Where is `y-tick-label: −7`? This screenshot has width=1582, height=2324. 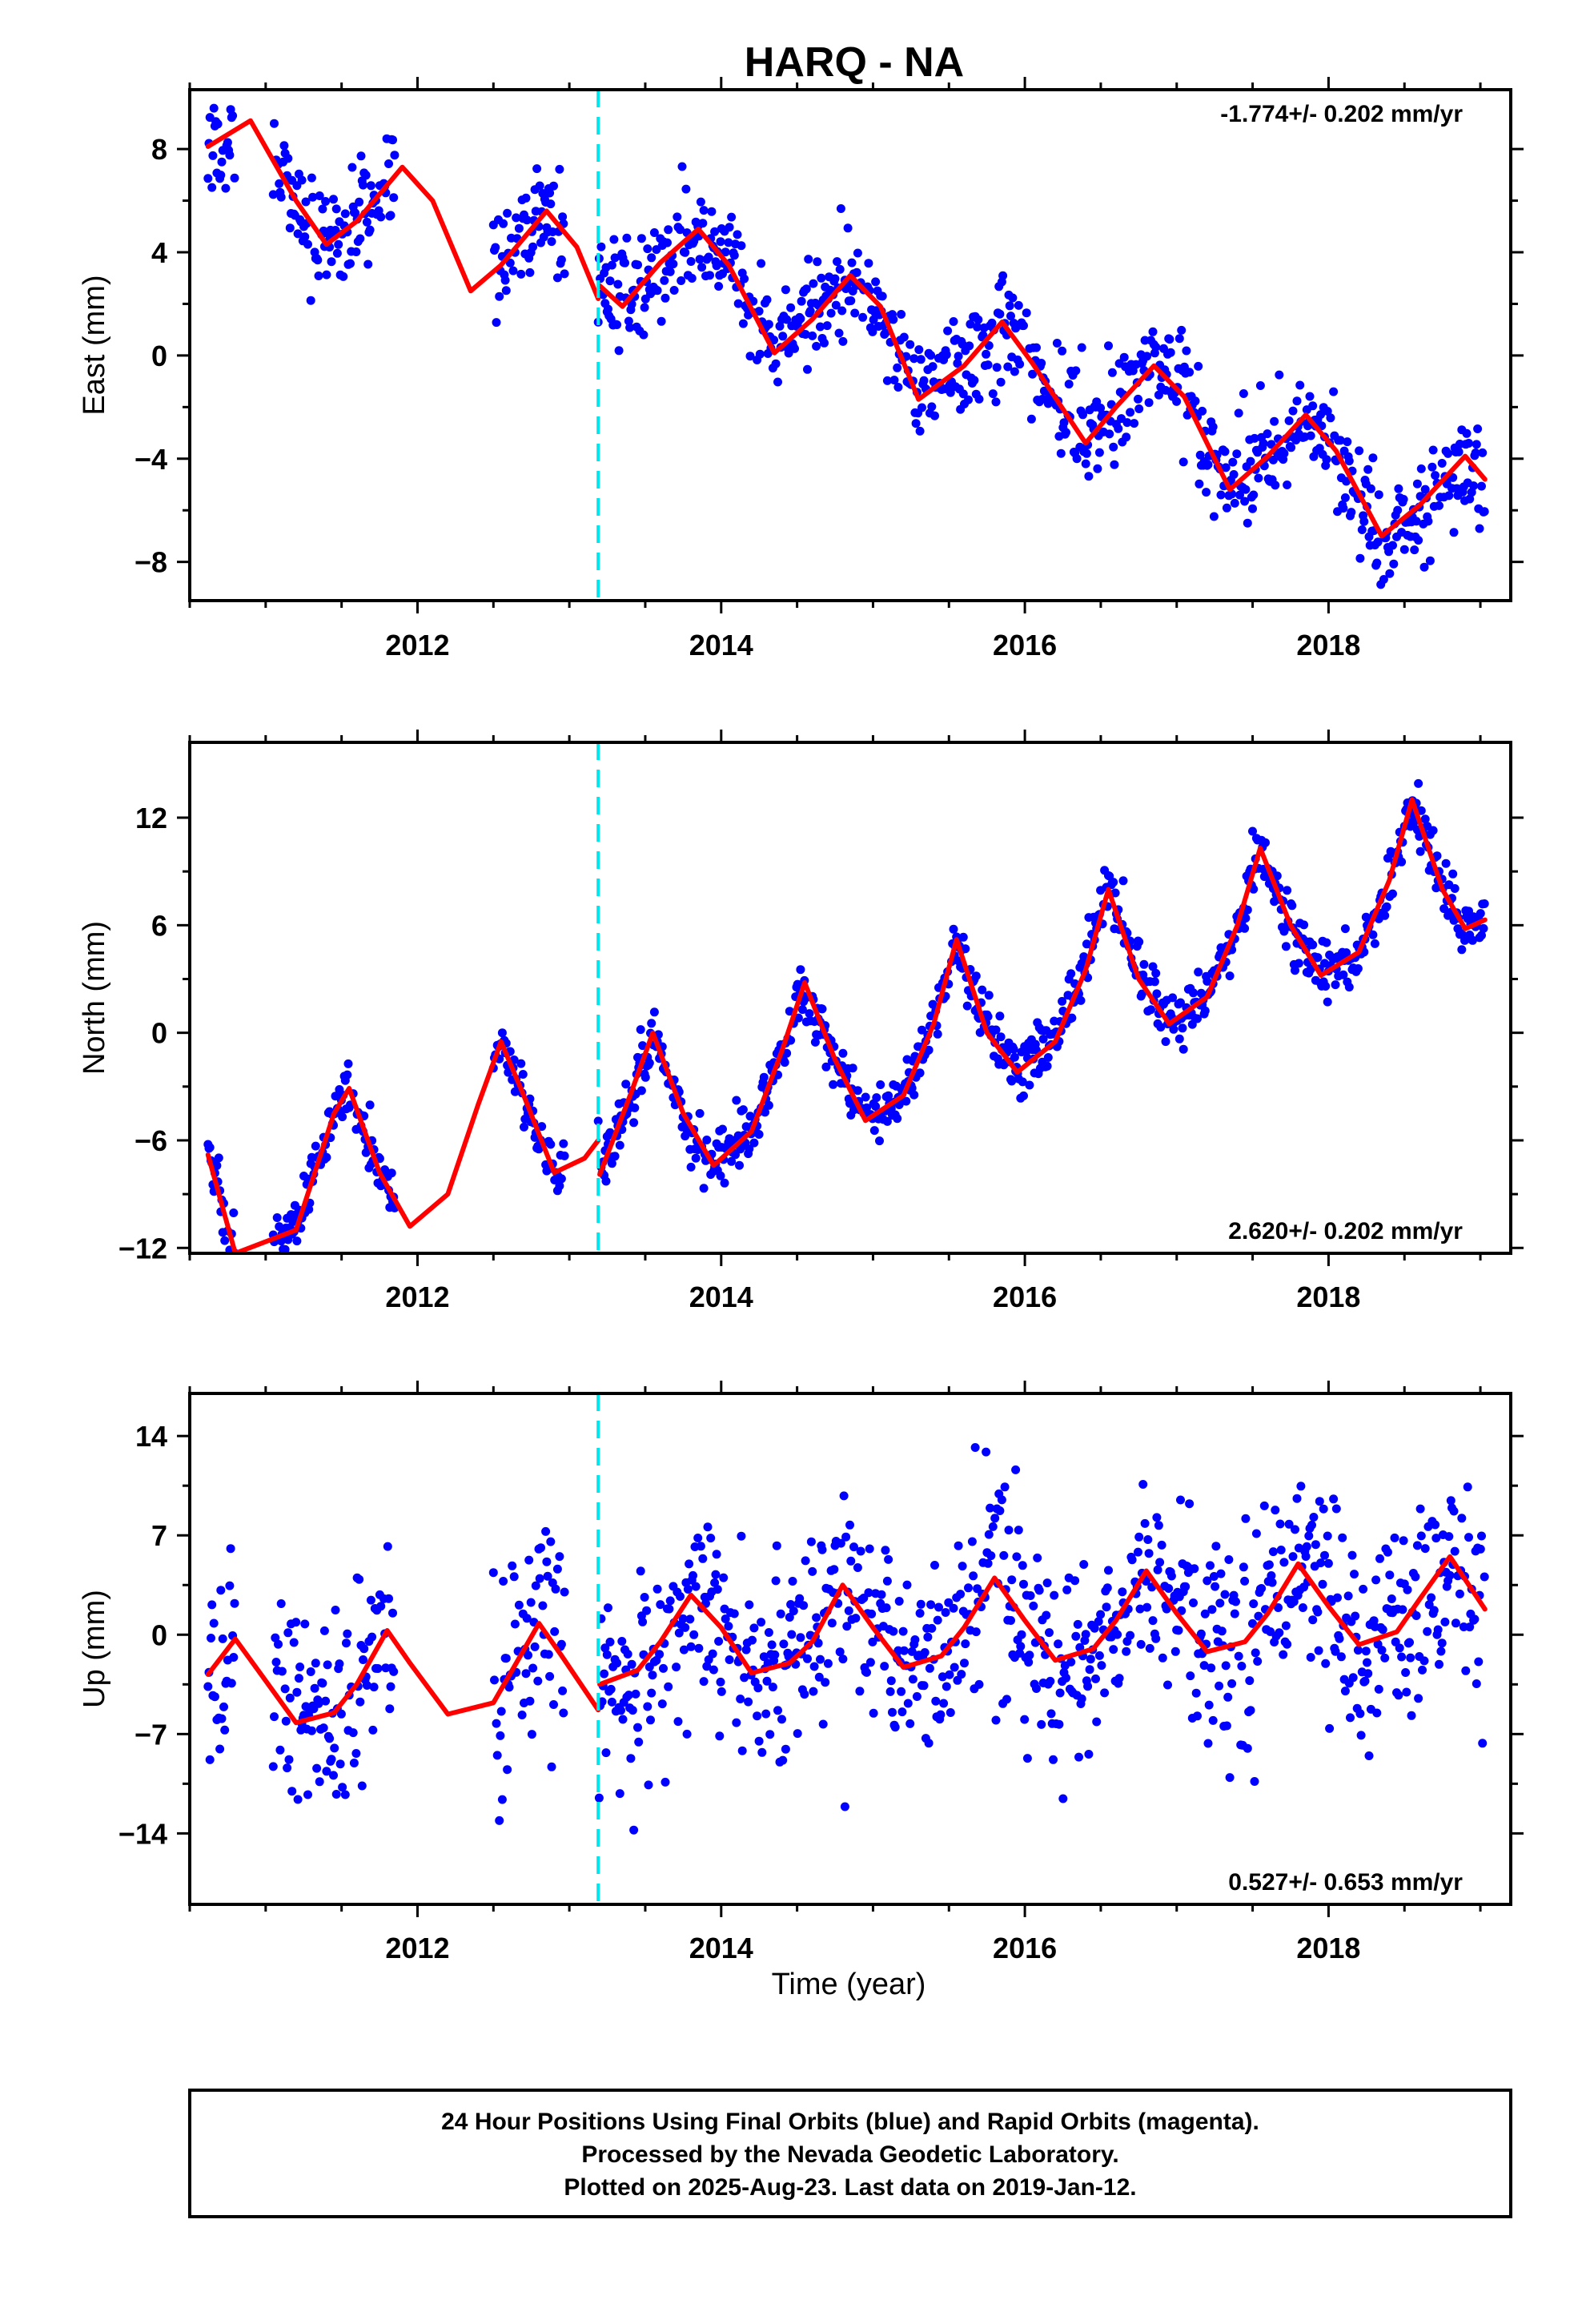
y-tick-label: −7 is located at coordinates (151, 1735).